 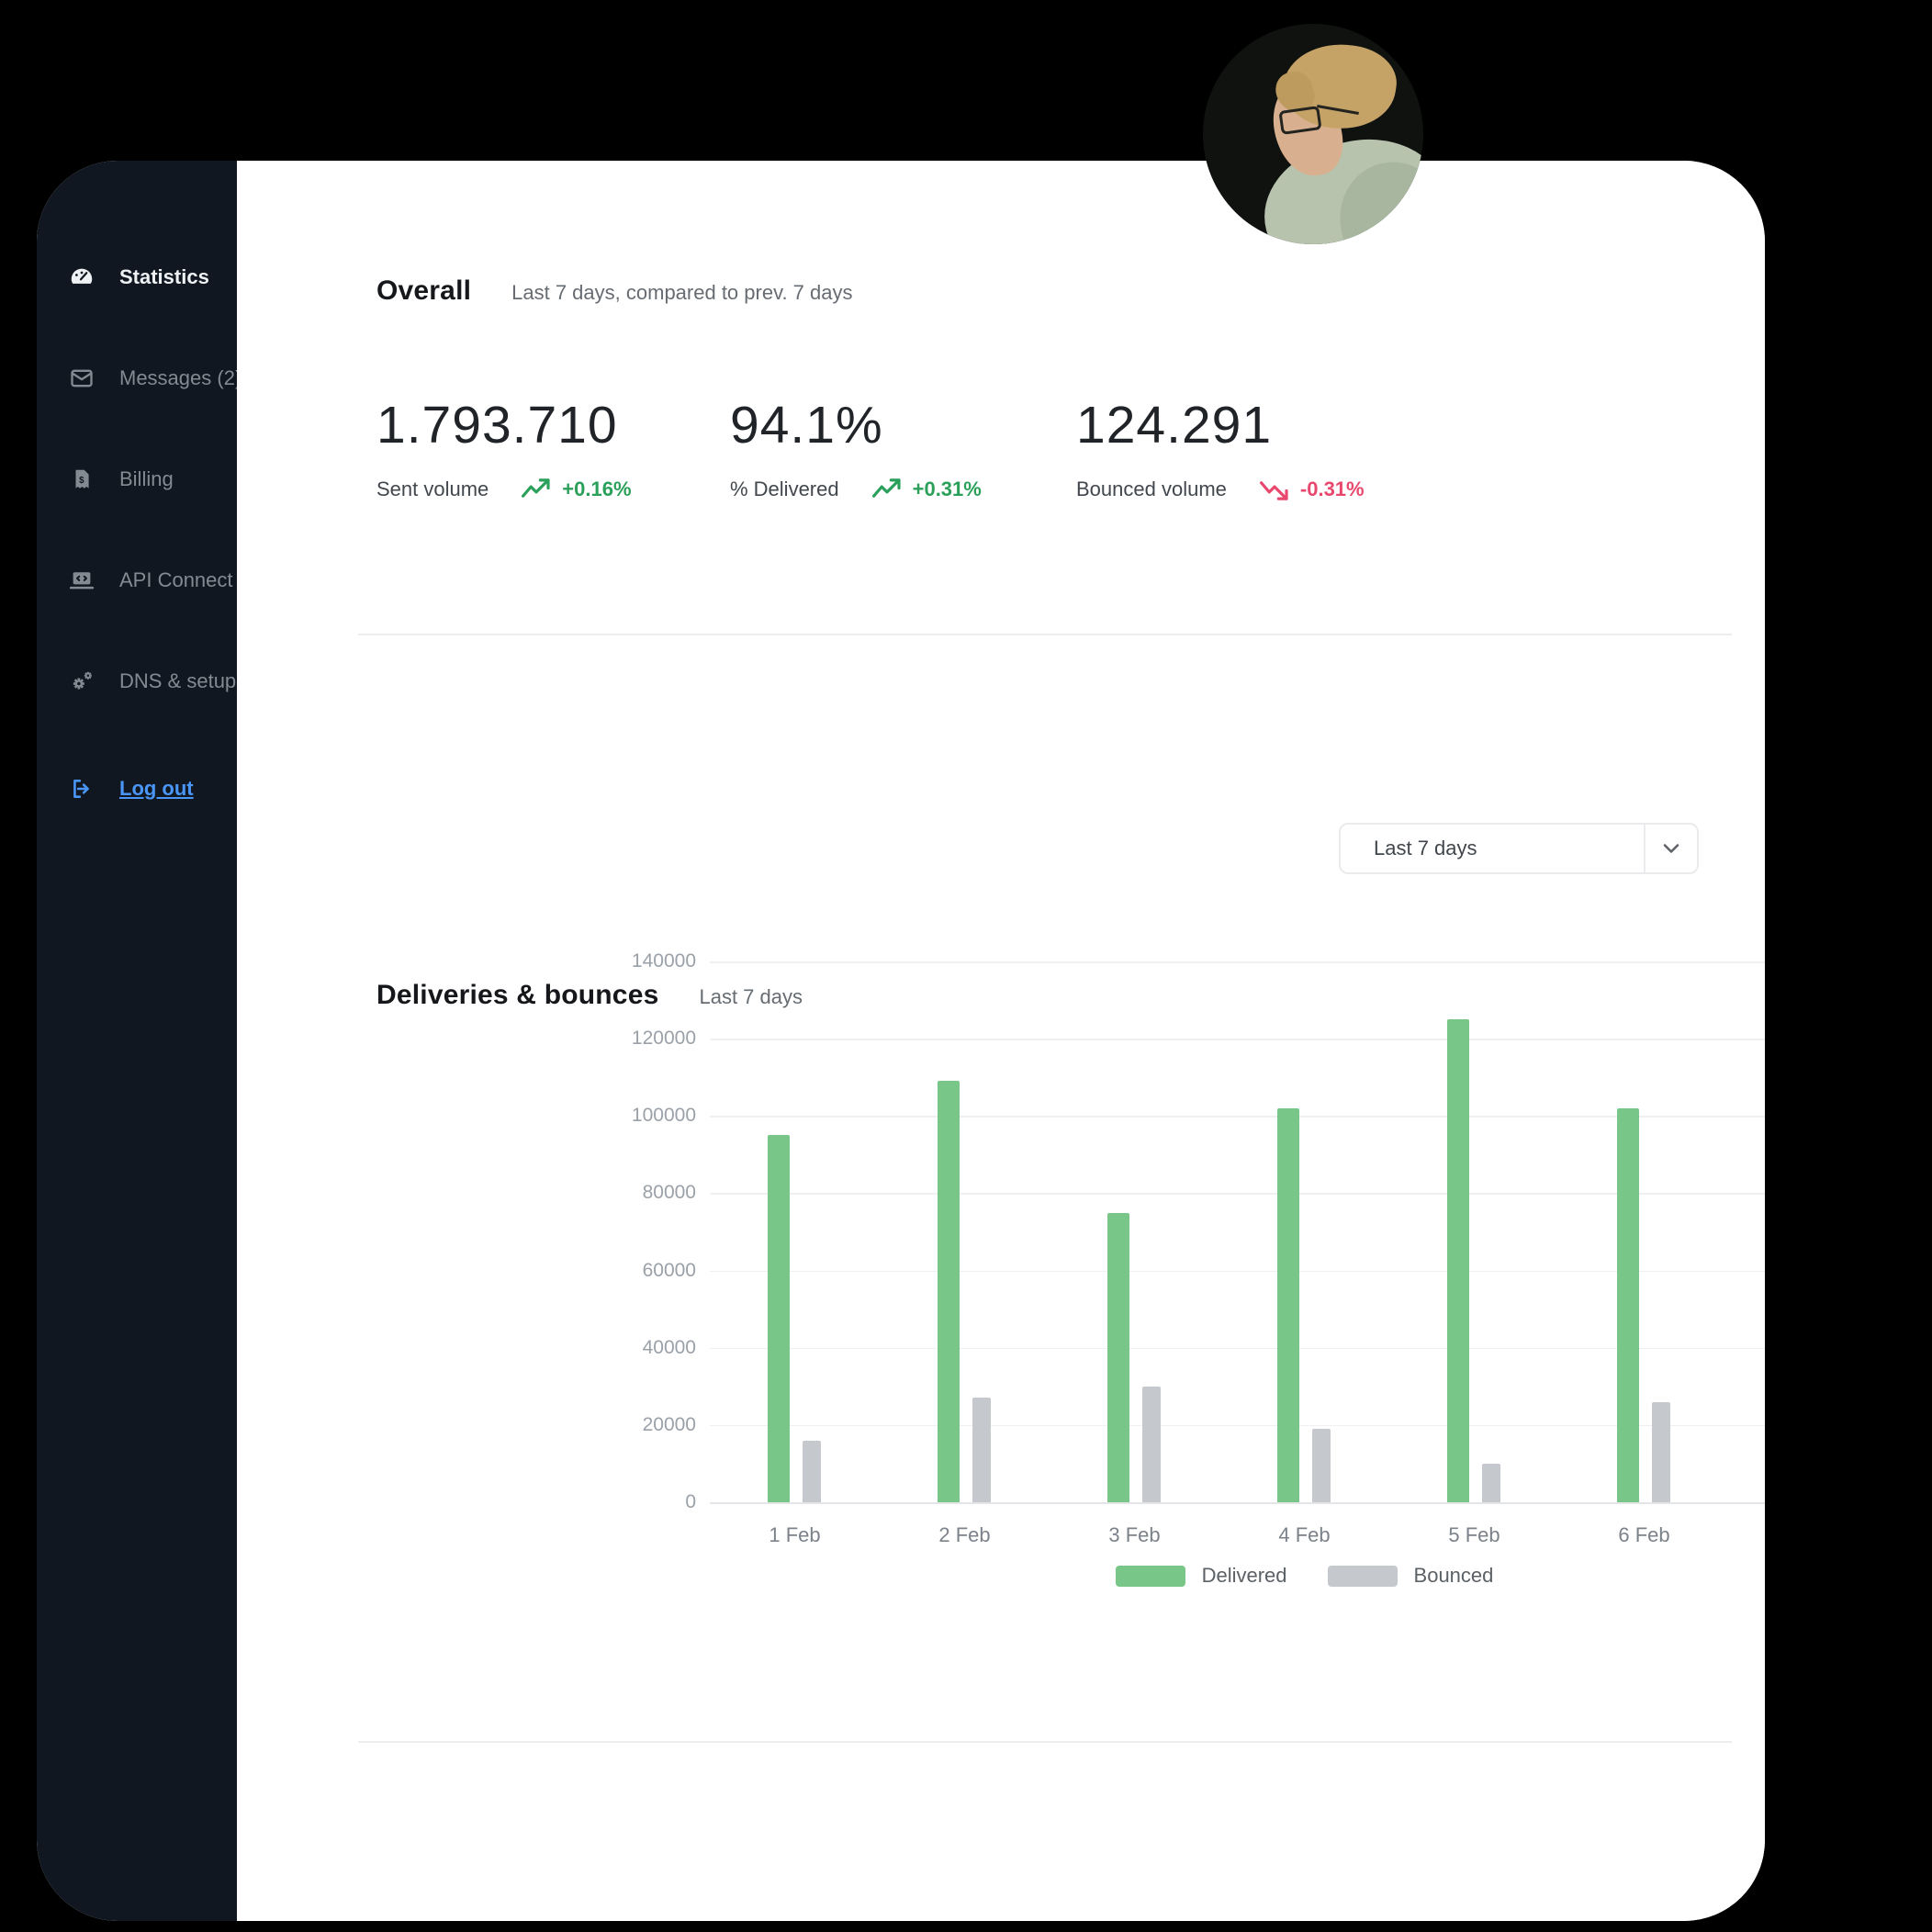 I want to click on sidebar-item-dns-setup: DNS & setup, so click(x=152, y=681).